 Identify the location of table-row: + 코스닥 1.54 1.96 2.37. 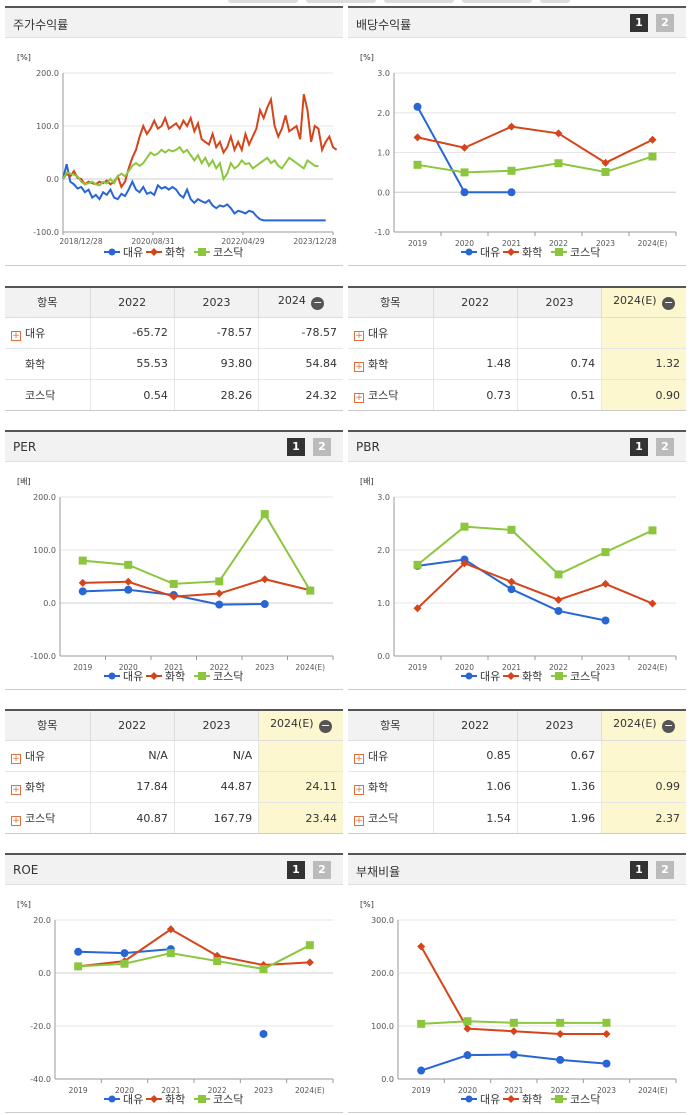
(517, 817).